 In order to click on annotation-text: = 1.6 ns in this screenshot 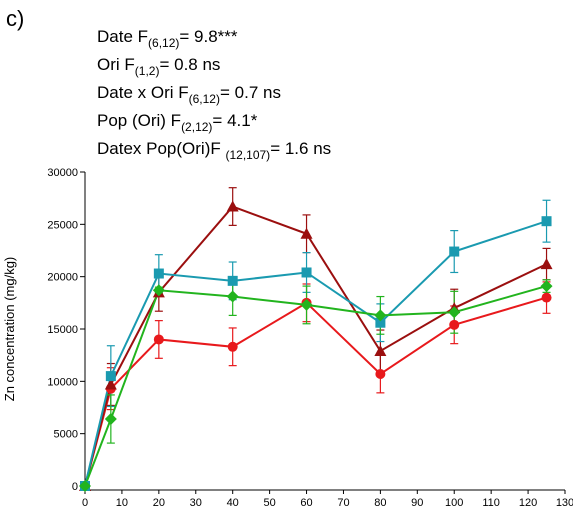, I will do `click(300, 148)`.